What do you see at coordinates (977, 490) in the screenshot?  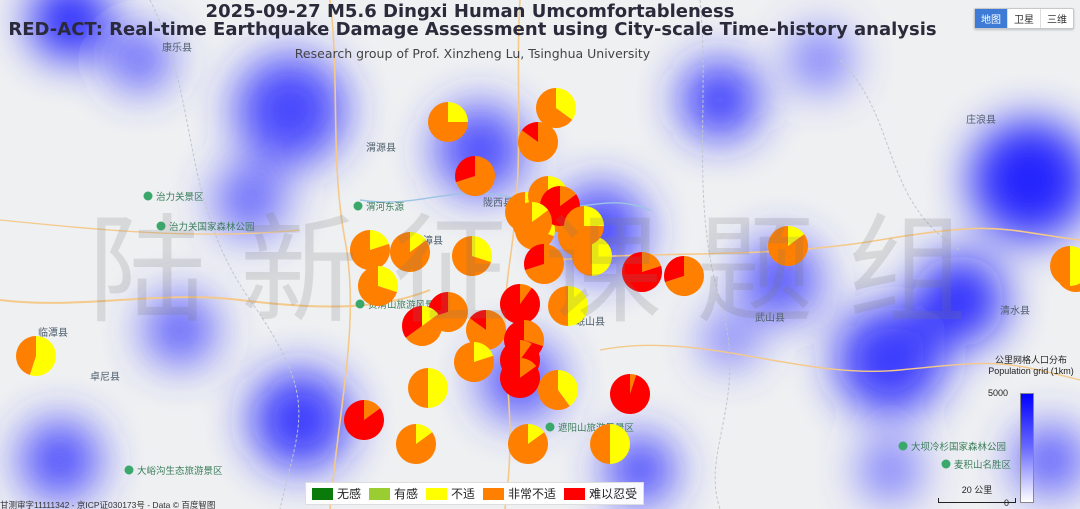 I see `scale-bar-label: 20 公里` at bounding box center [977, 490].